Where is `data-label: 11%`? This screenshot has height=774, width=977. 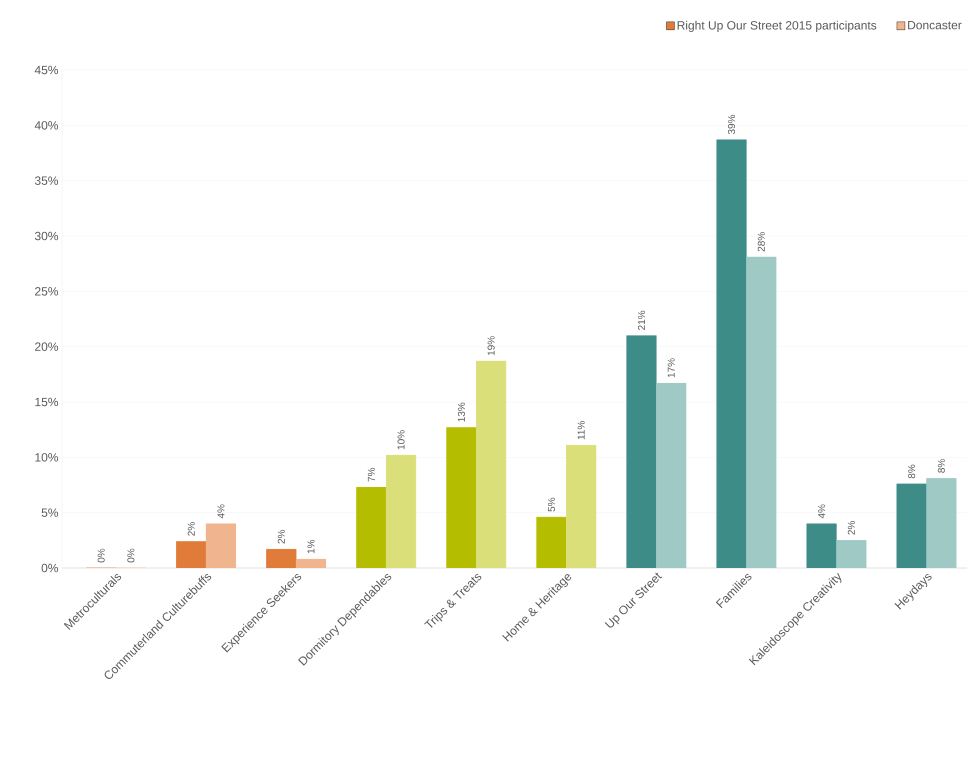 data-label: 11% is located at coordinates (581, 430).